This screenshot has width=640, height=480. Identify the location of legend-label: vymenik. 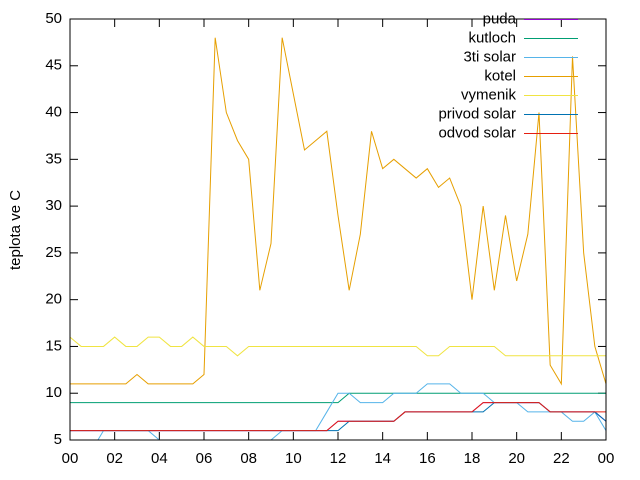
(489, 94).